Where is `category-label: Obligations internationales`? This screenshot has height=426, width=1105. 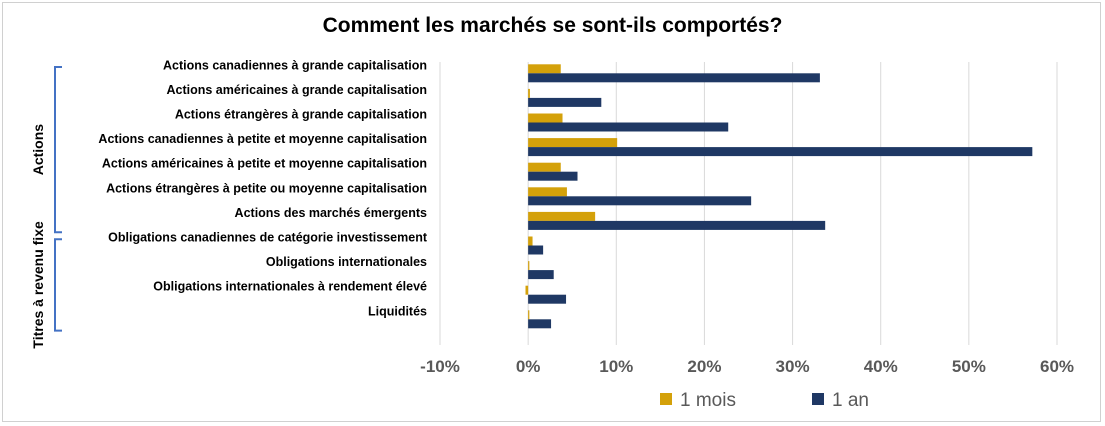
category-label: Obligations internationales is located at coordinates (346, 262).